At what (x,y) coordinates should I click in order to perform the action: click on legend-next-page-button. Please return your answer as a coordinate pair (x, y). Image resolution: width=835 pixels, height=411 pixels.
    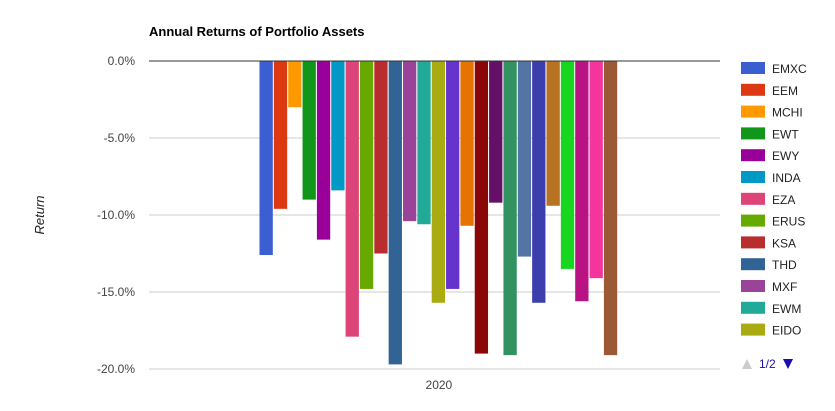
    Looking at the image, I should click on (788, 364).